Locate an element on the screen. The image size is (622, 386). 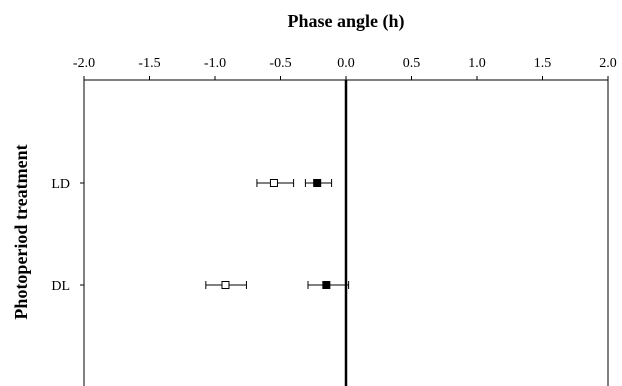
x-tick-labels: -2.0 -1.5 -1.0 -0.5 0.0 0.5 1.0 1.5 2.0 is located at coordinates (345, 68).